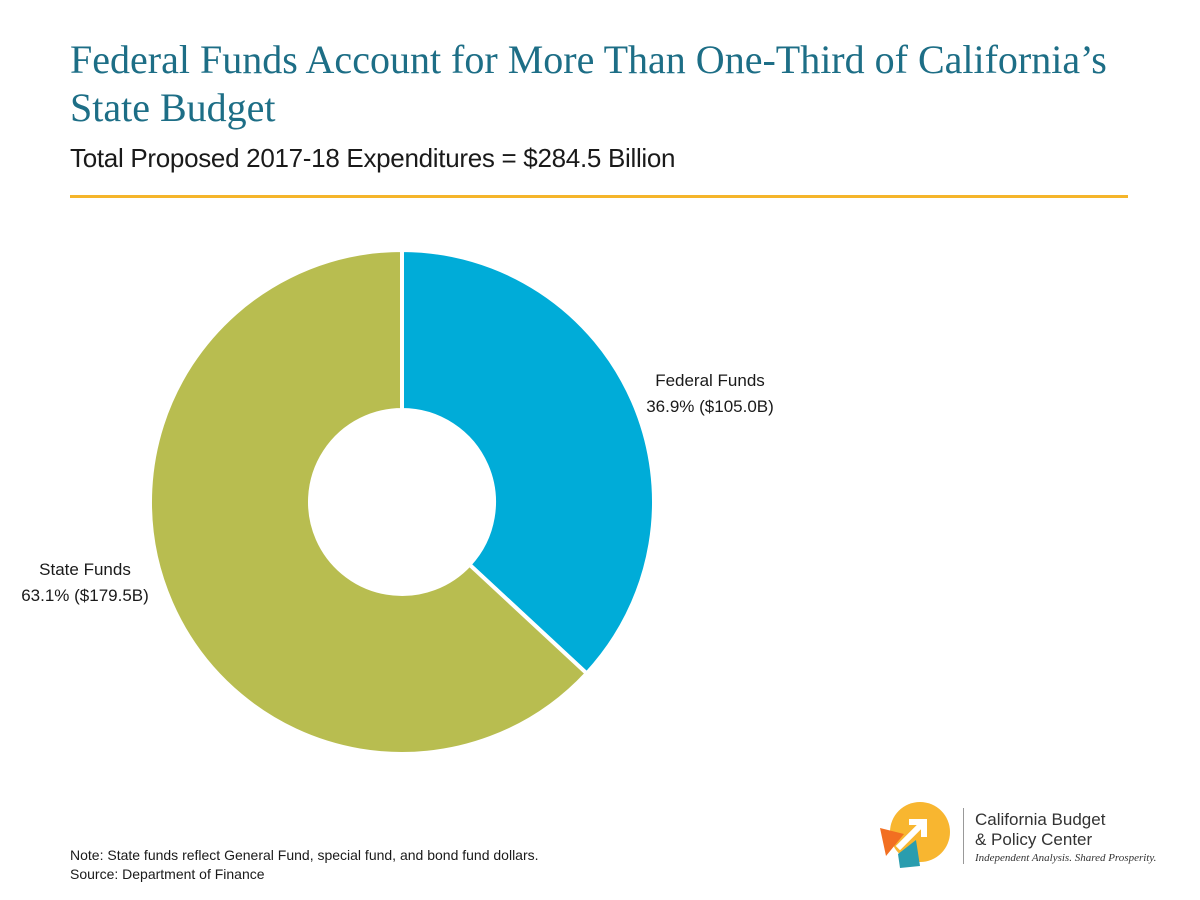 Image resolution: width=1200 pixels, height=900 pixels. What do you see at coordinates (710, 380) in the screenshot?
I see `slice-name-label: Federal Funds` at bounding box center [710, 380].